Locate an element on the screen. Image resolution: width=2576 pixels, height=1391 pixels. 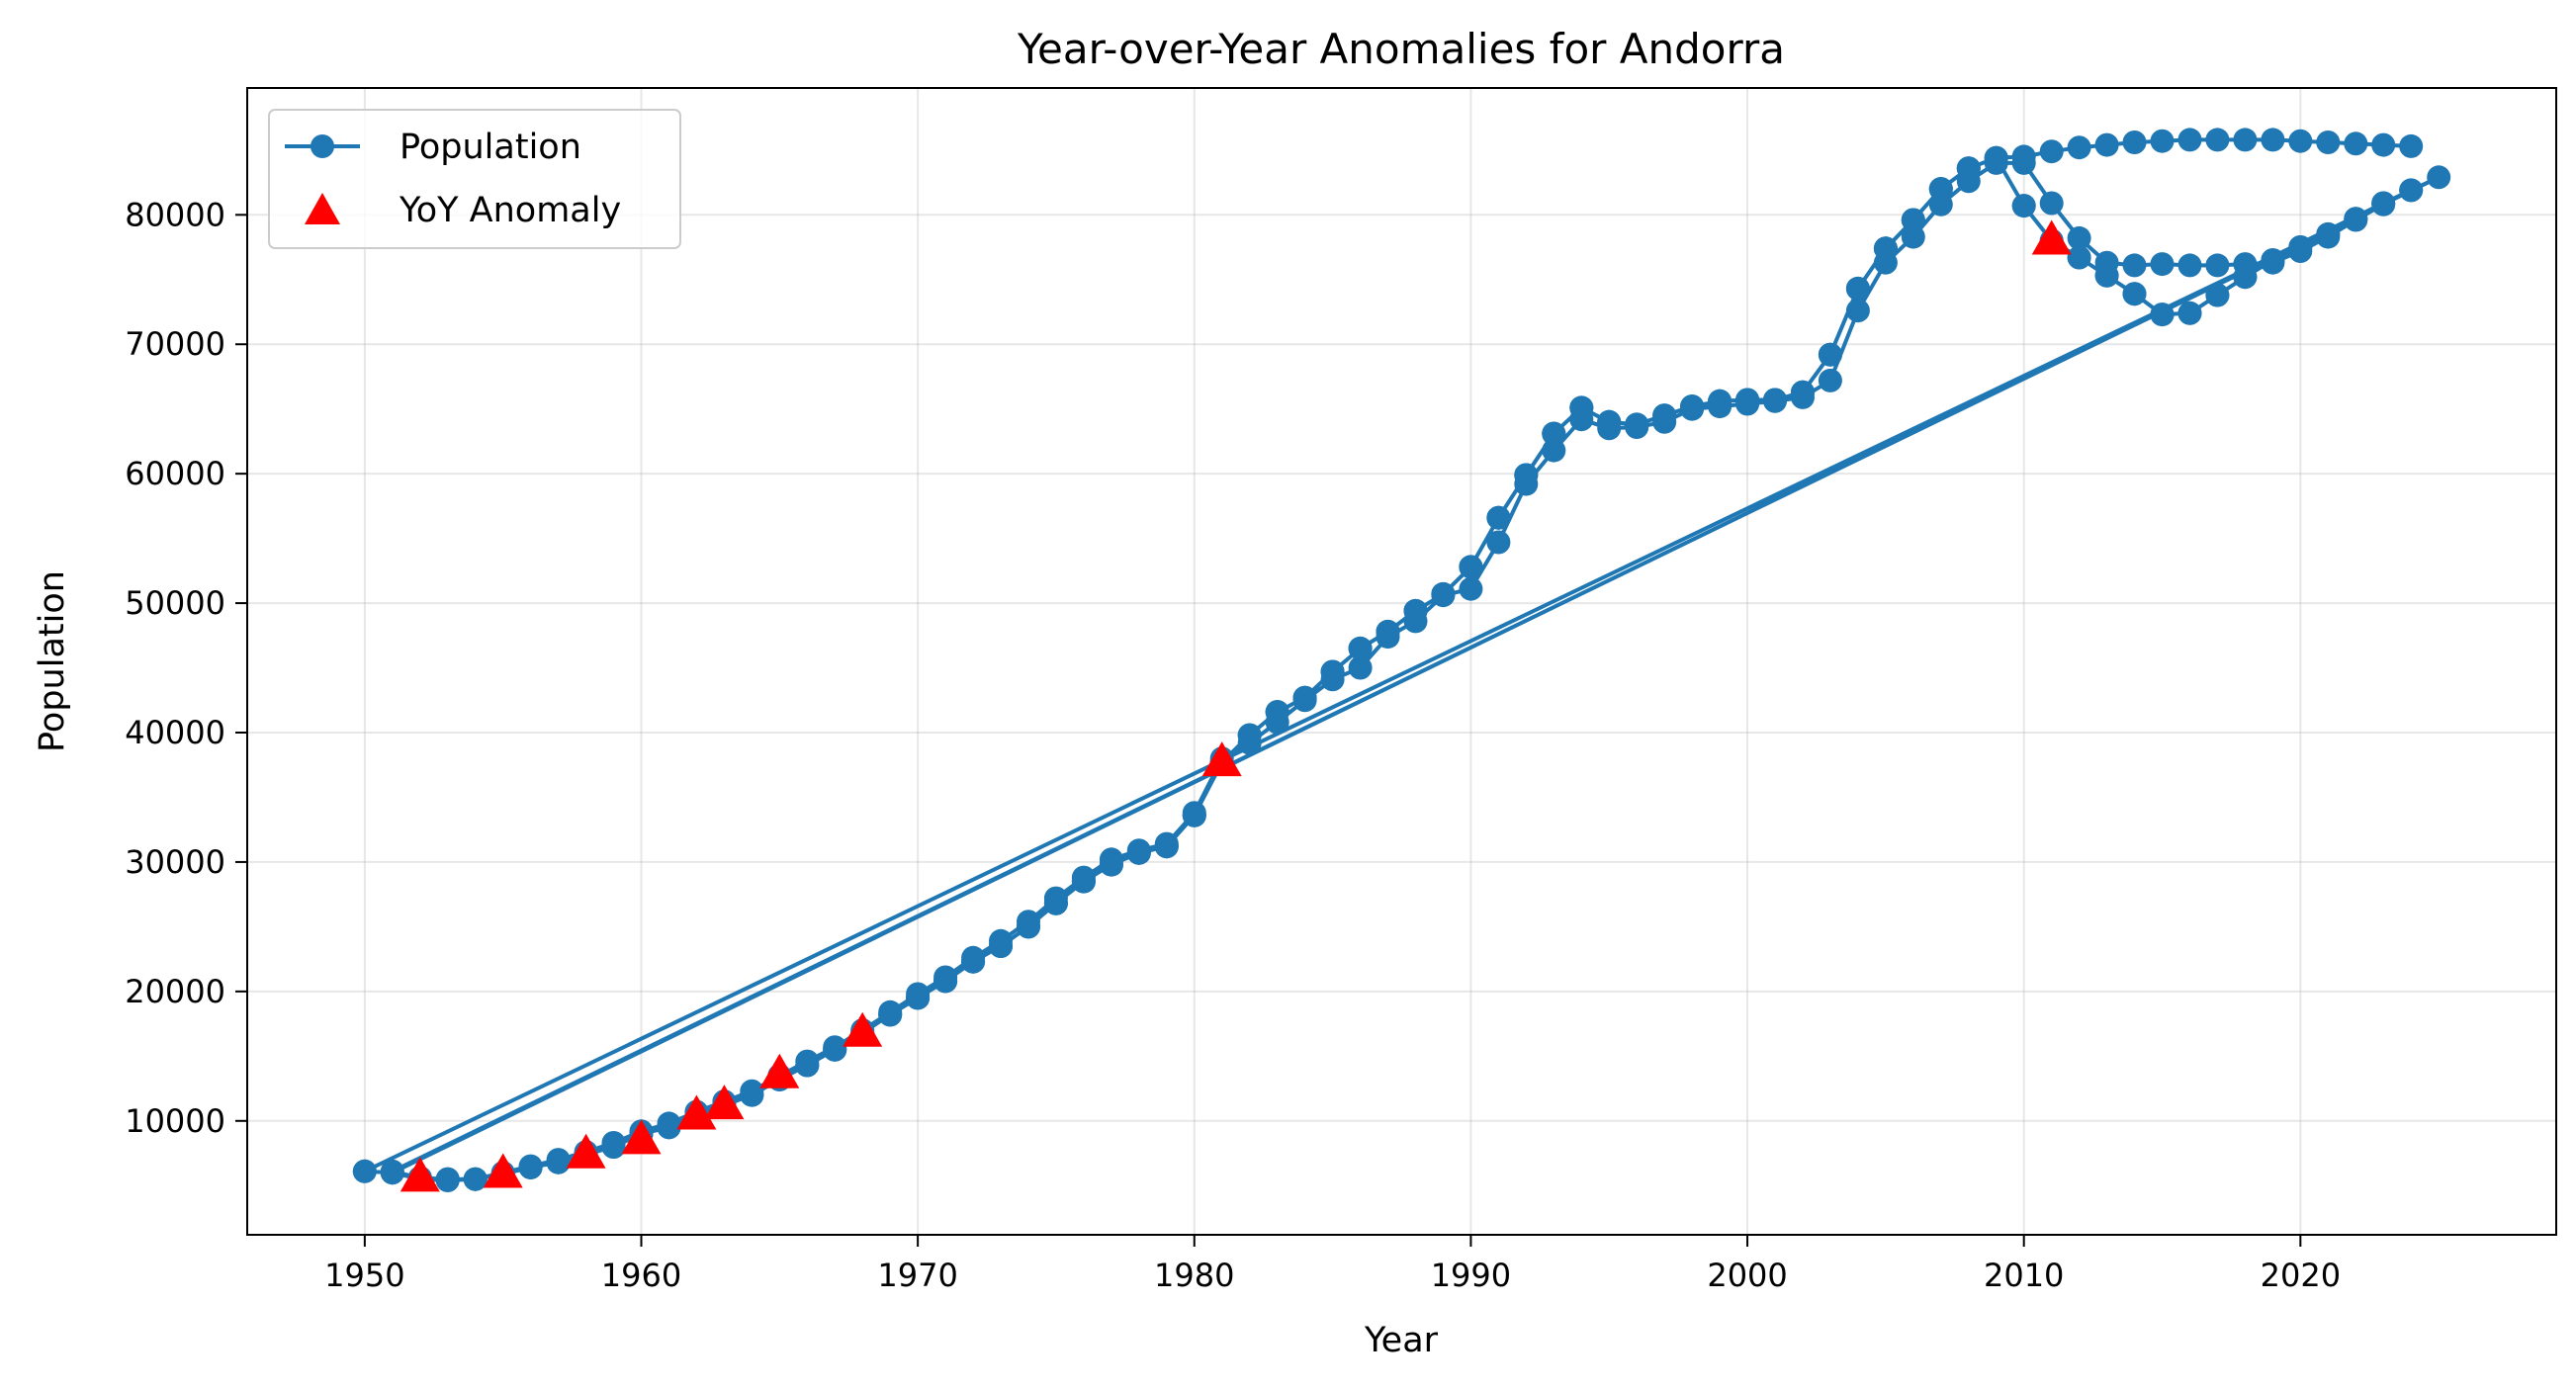
x-tick-label: 1960 is located at coordinates (641, 1275).